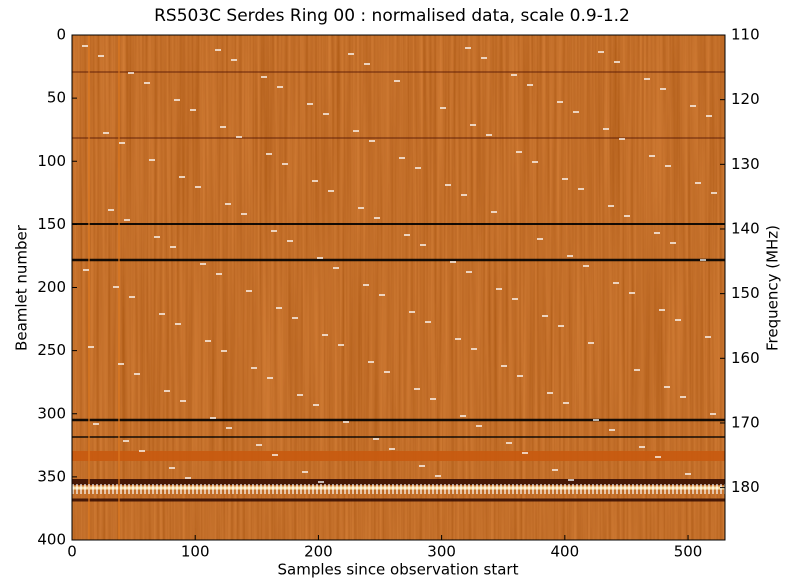 Image resolution: width=785 pixels, height=580 pixels. What do you see at coordinates (51, 224) in the screenshot?
I see `y-tick-label: 150` at bounding box center [51, 224].